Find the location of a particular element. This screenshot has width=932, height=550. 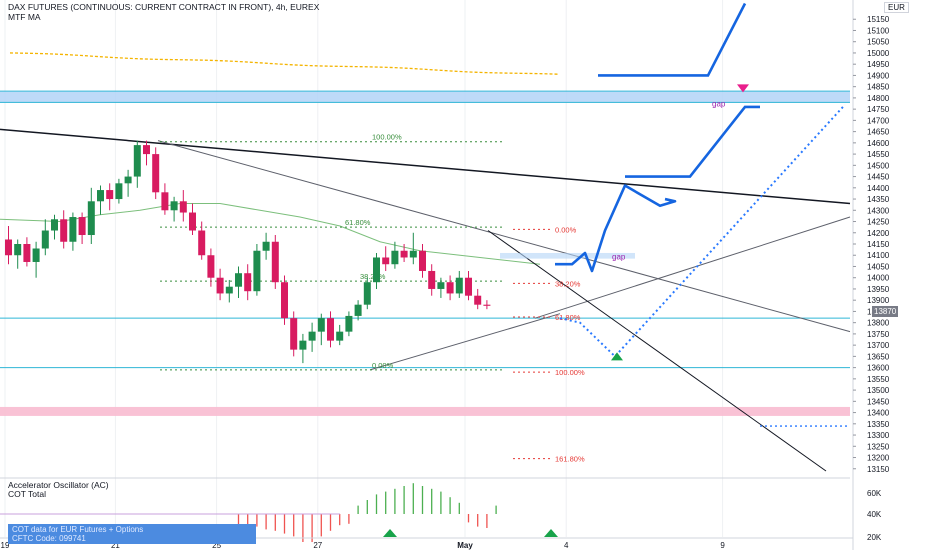

time-tick-label: 19 is located at coordinates (5, 545).